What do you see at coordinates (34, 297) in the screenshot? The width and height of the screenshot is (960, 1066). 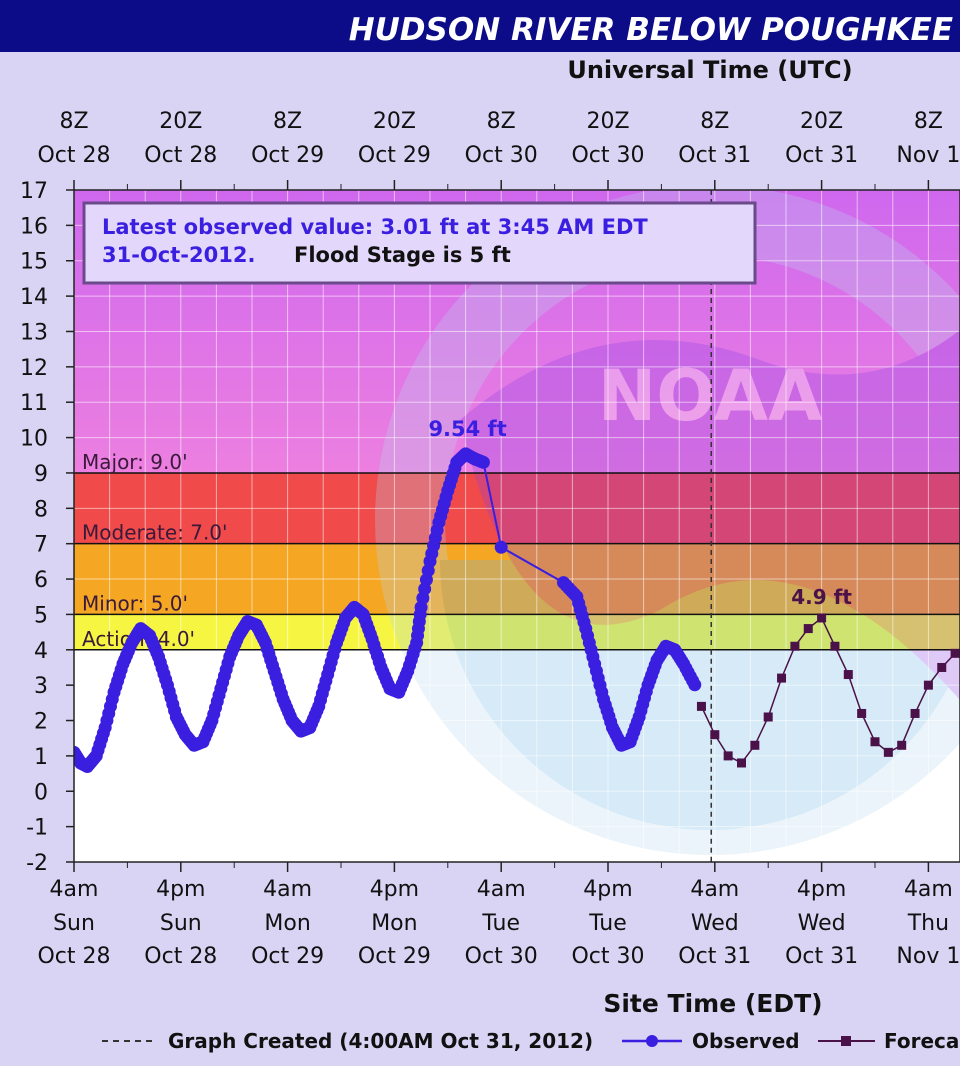 I see `y-tick-label: 14` at bounding box center [34, 297].